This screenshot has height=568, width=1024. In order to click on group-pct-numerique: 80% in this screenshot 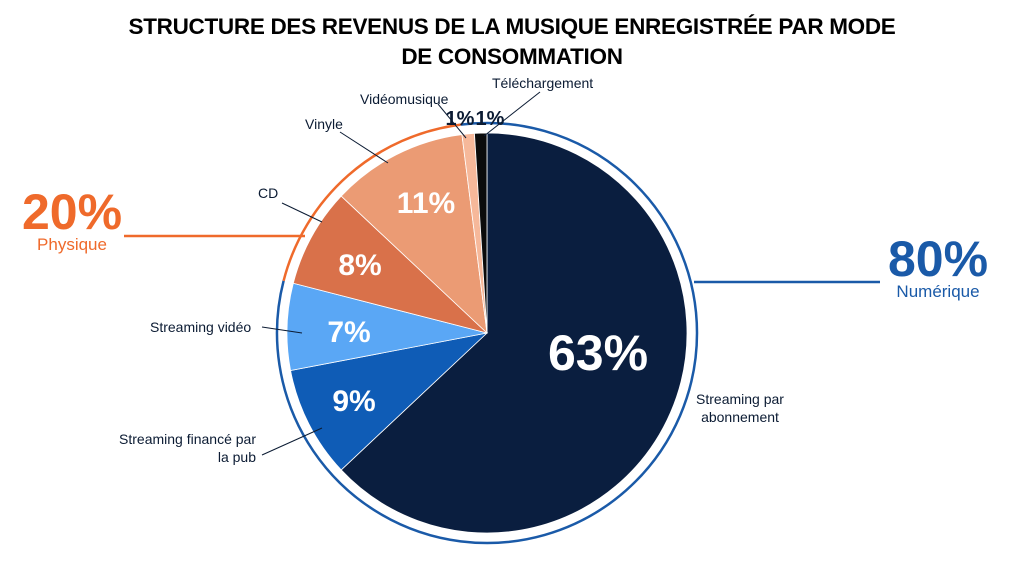, I will do `click(938, 259)`.